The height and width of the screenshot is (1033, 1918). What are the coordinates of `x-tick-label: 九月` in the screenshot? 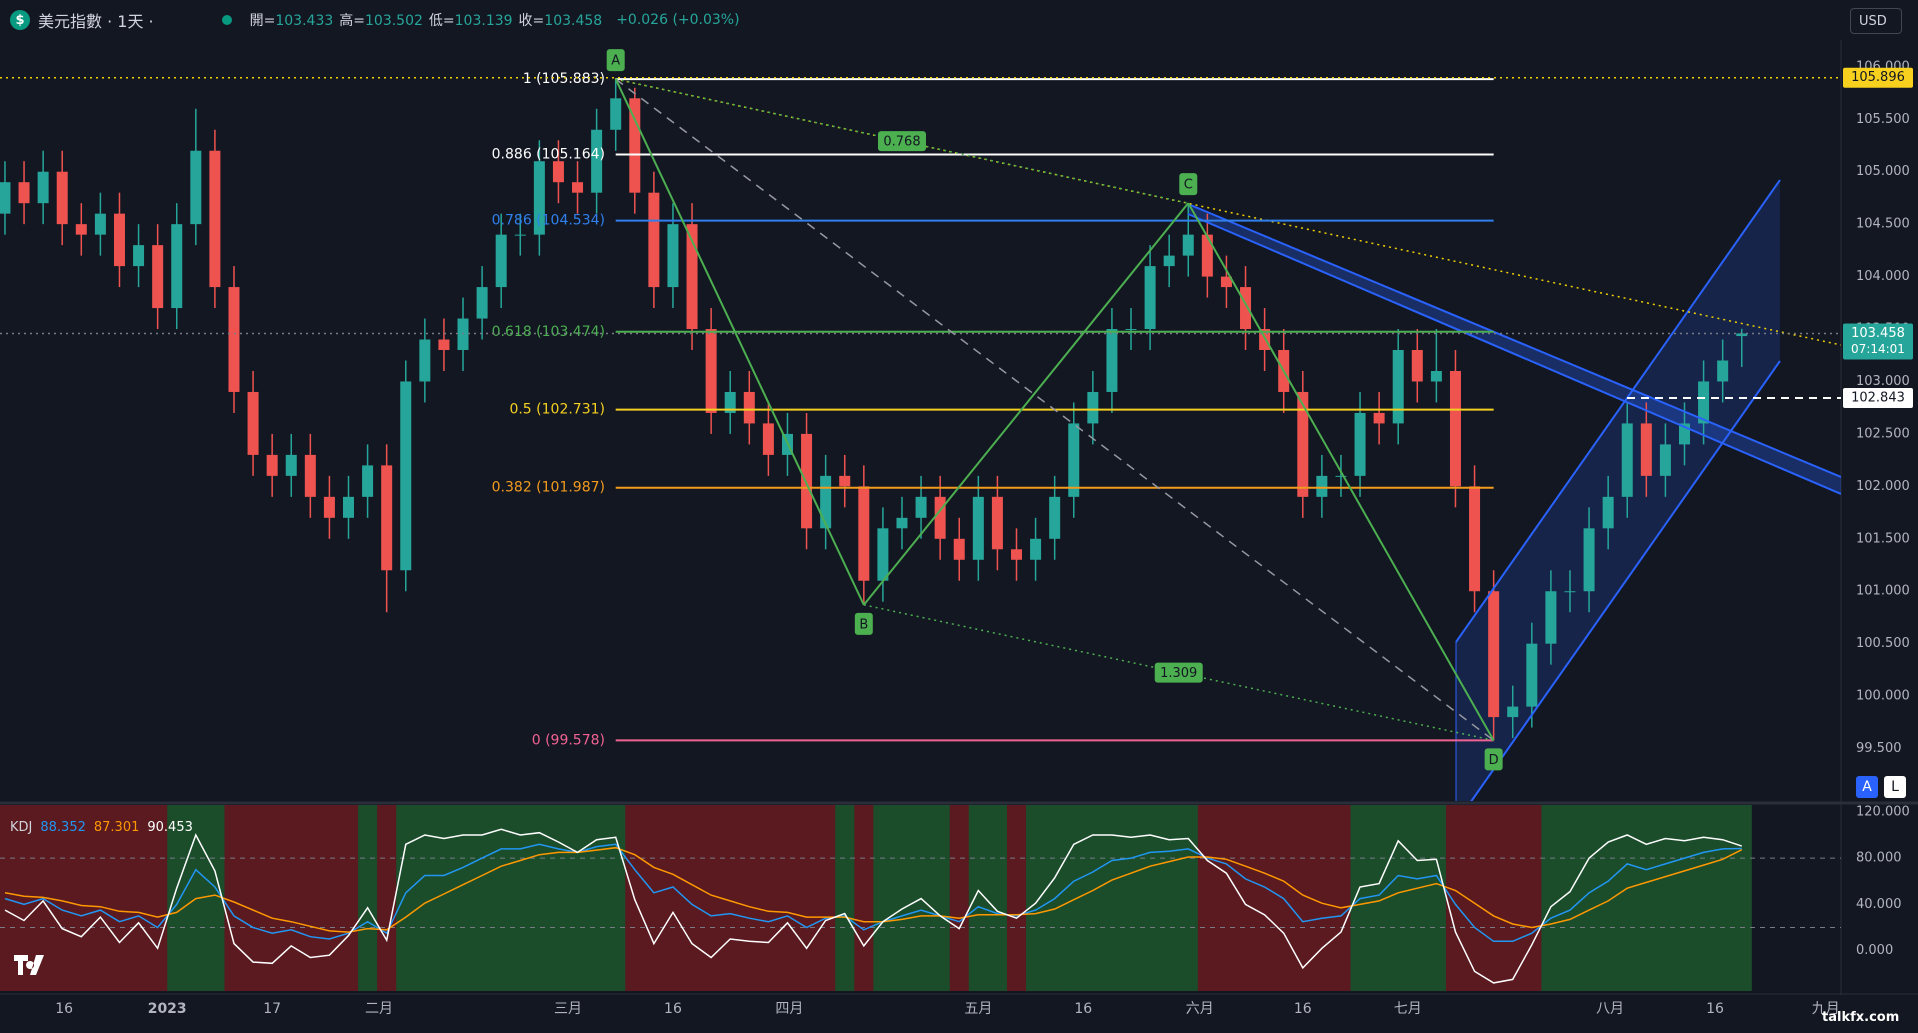 It's located at (1826, 1009).